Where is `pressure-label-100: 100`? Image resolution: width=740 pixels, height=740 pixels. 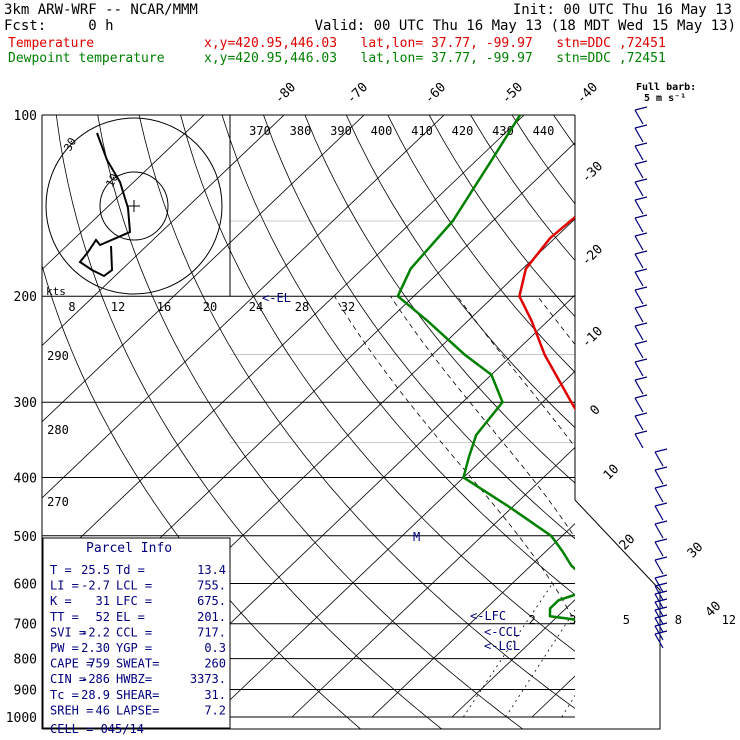
pressure-label-100: 100 is located at coordinates (25, 116).